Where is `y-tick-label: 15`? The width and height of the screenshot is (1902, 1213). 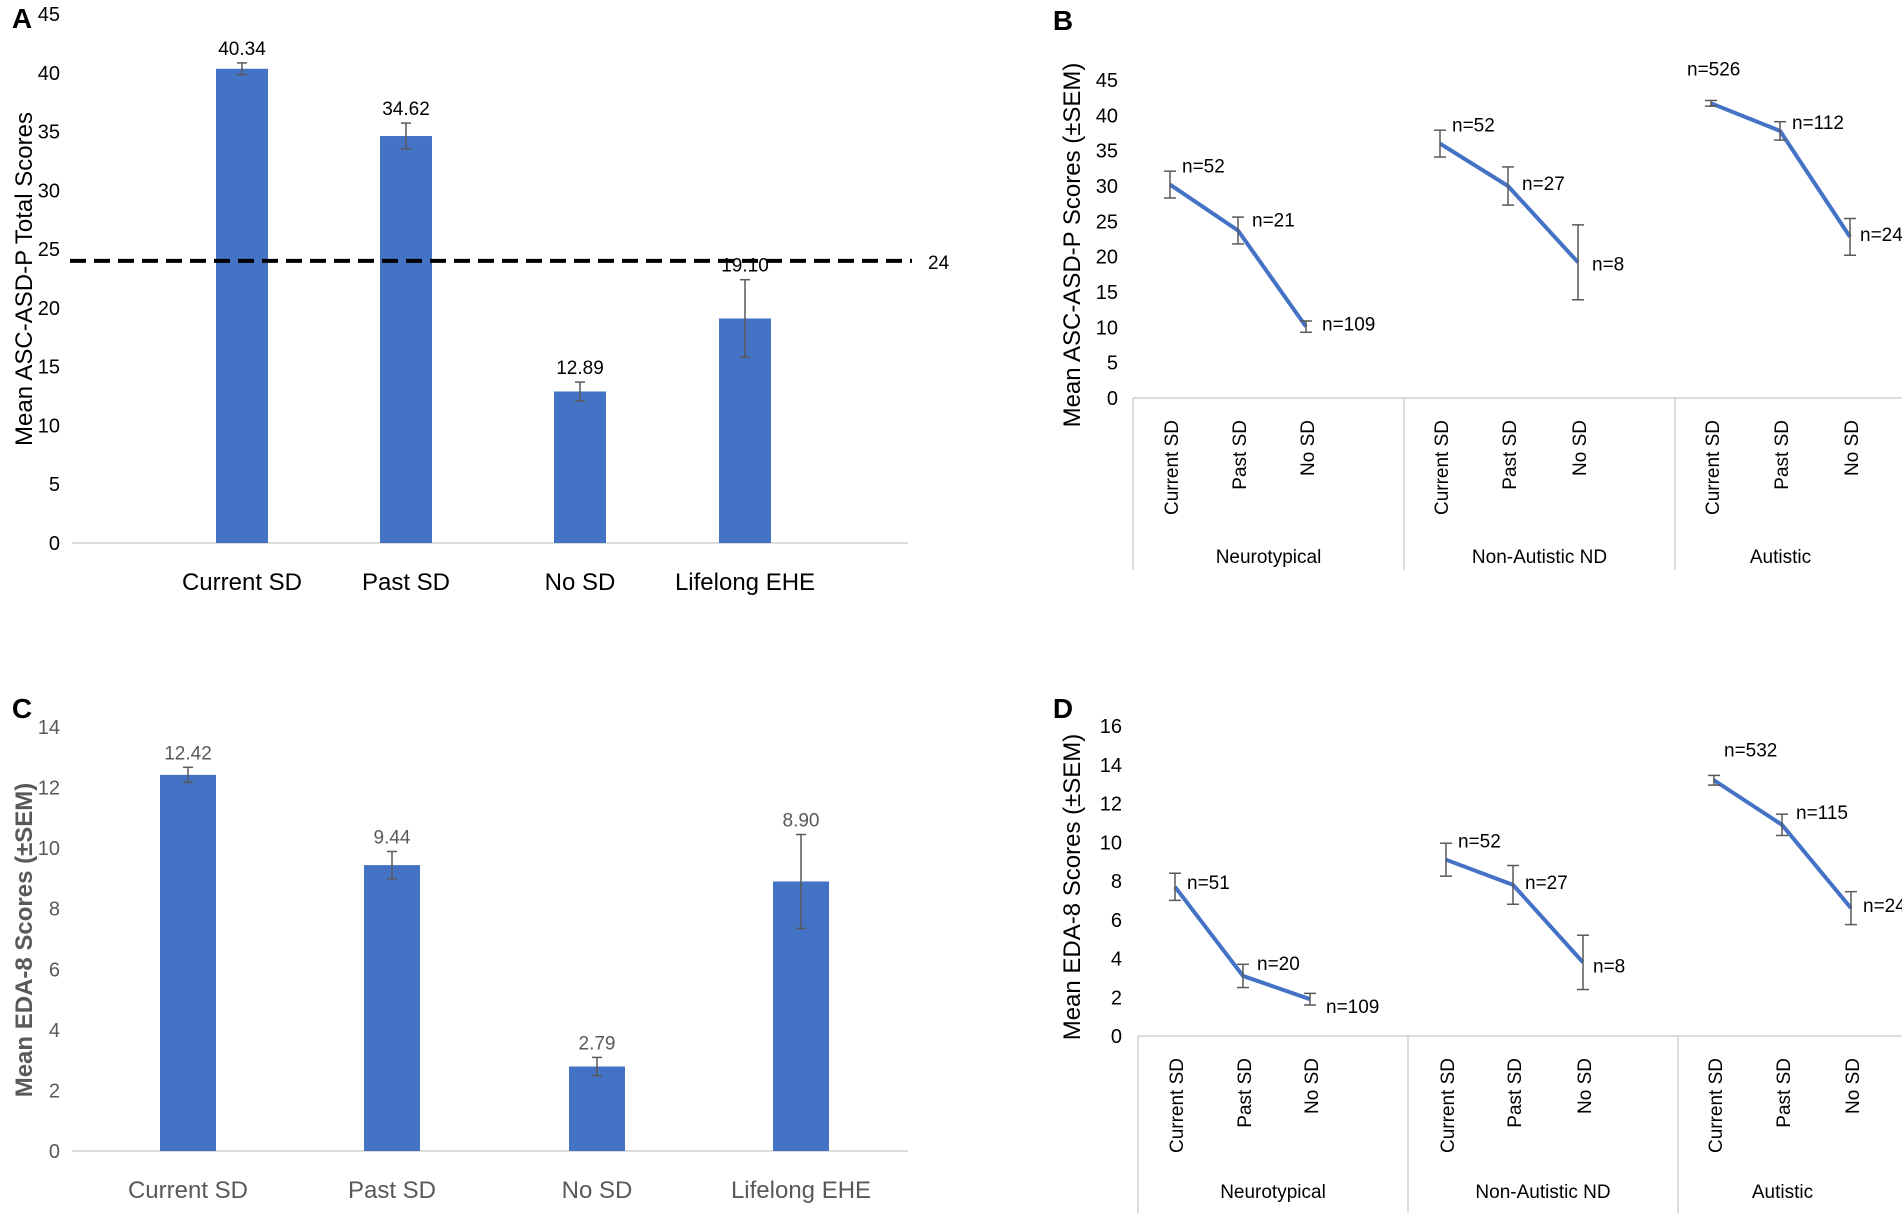
y-tick-label: 15 is located at coordinates (1107, 293).